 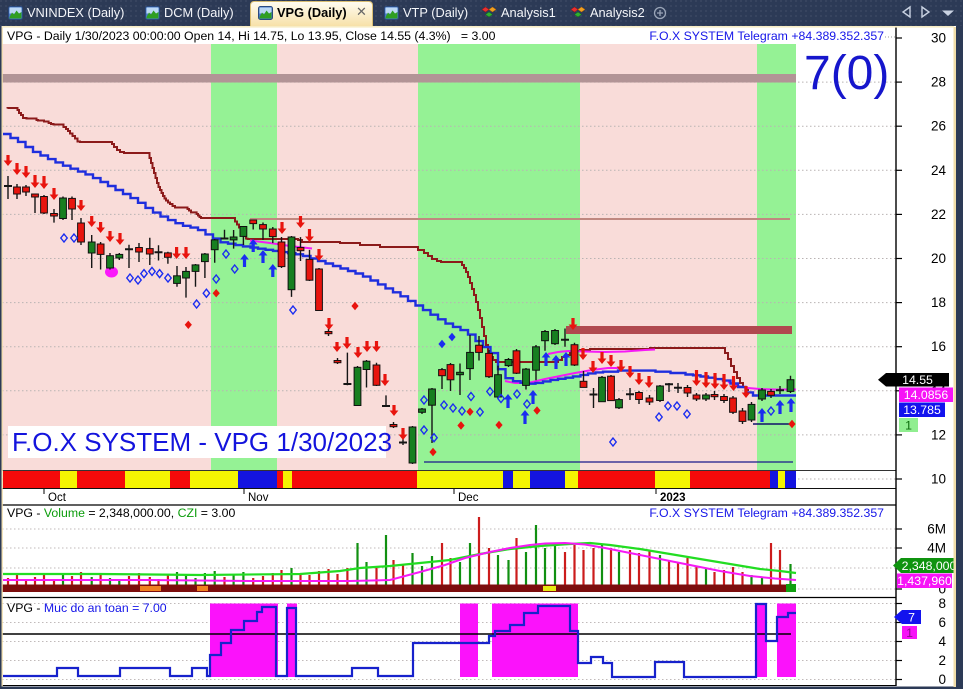 What do you see at coordinates (926, 395) in the screenshot?
I see `svg-text: 14.0856` at bounding box center [926, 395].